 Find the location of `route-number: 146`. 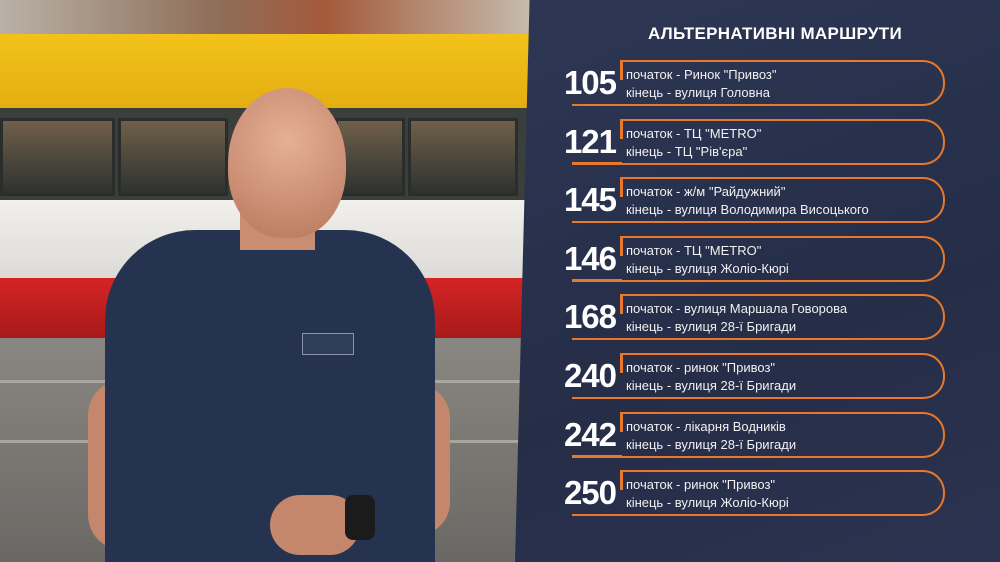

route-number: 146 is located at coordinates (590, 258).